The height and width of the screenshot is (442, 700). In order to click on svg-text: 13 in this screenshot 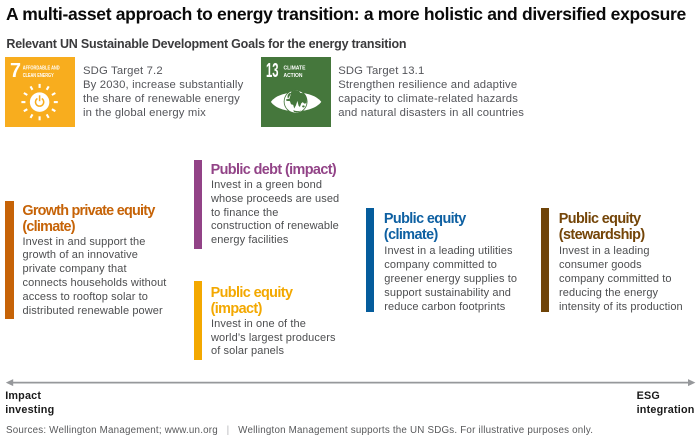, I will do `click(272, 70)`.